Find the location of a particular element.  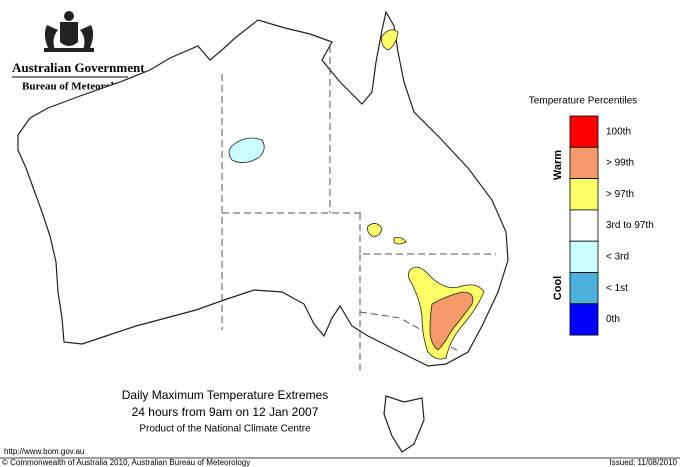

warm-label: Warm is located at coordinates (558, 165).